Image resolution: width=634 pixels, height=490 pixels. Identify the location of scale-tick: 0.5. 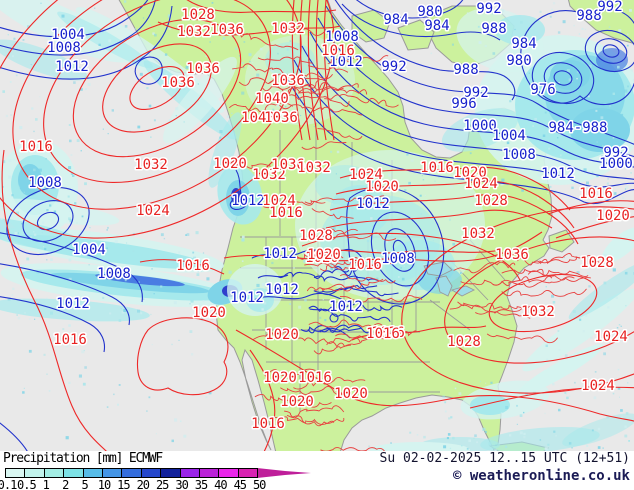
(27, 484).